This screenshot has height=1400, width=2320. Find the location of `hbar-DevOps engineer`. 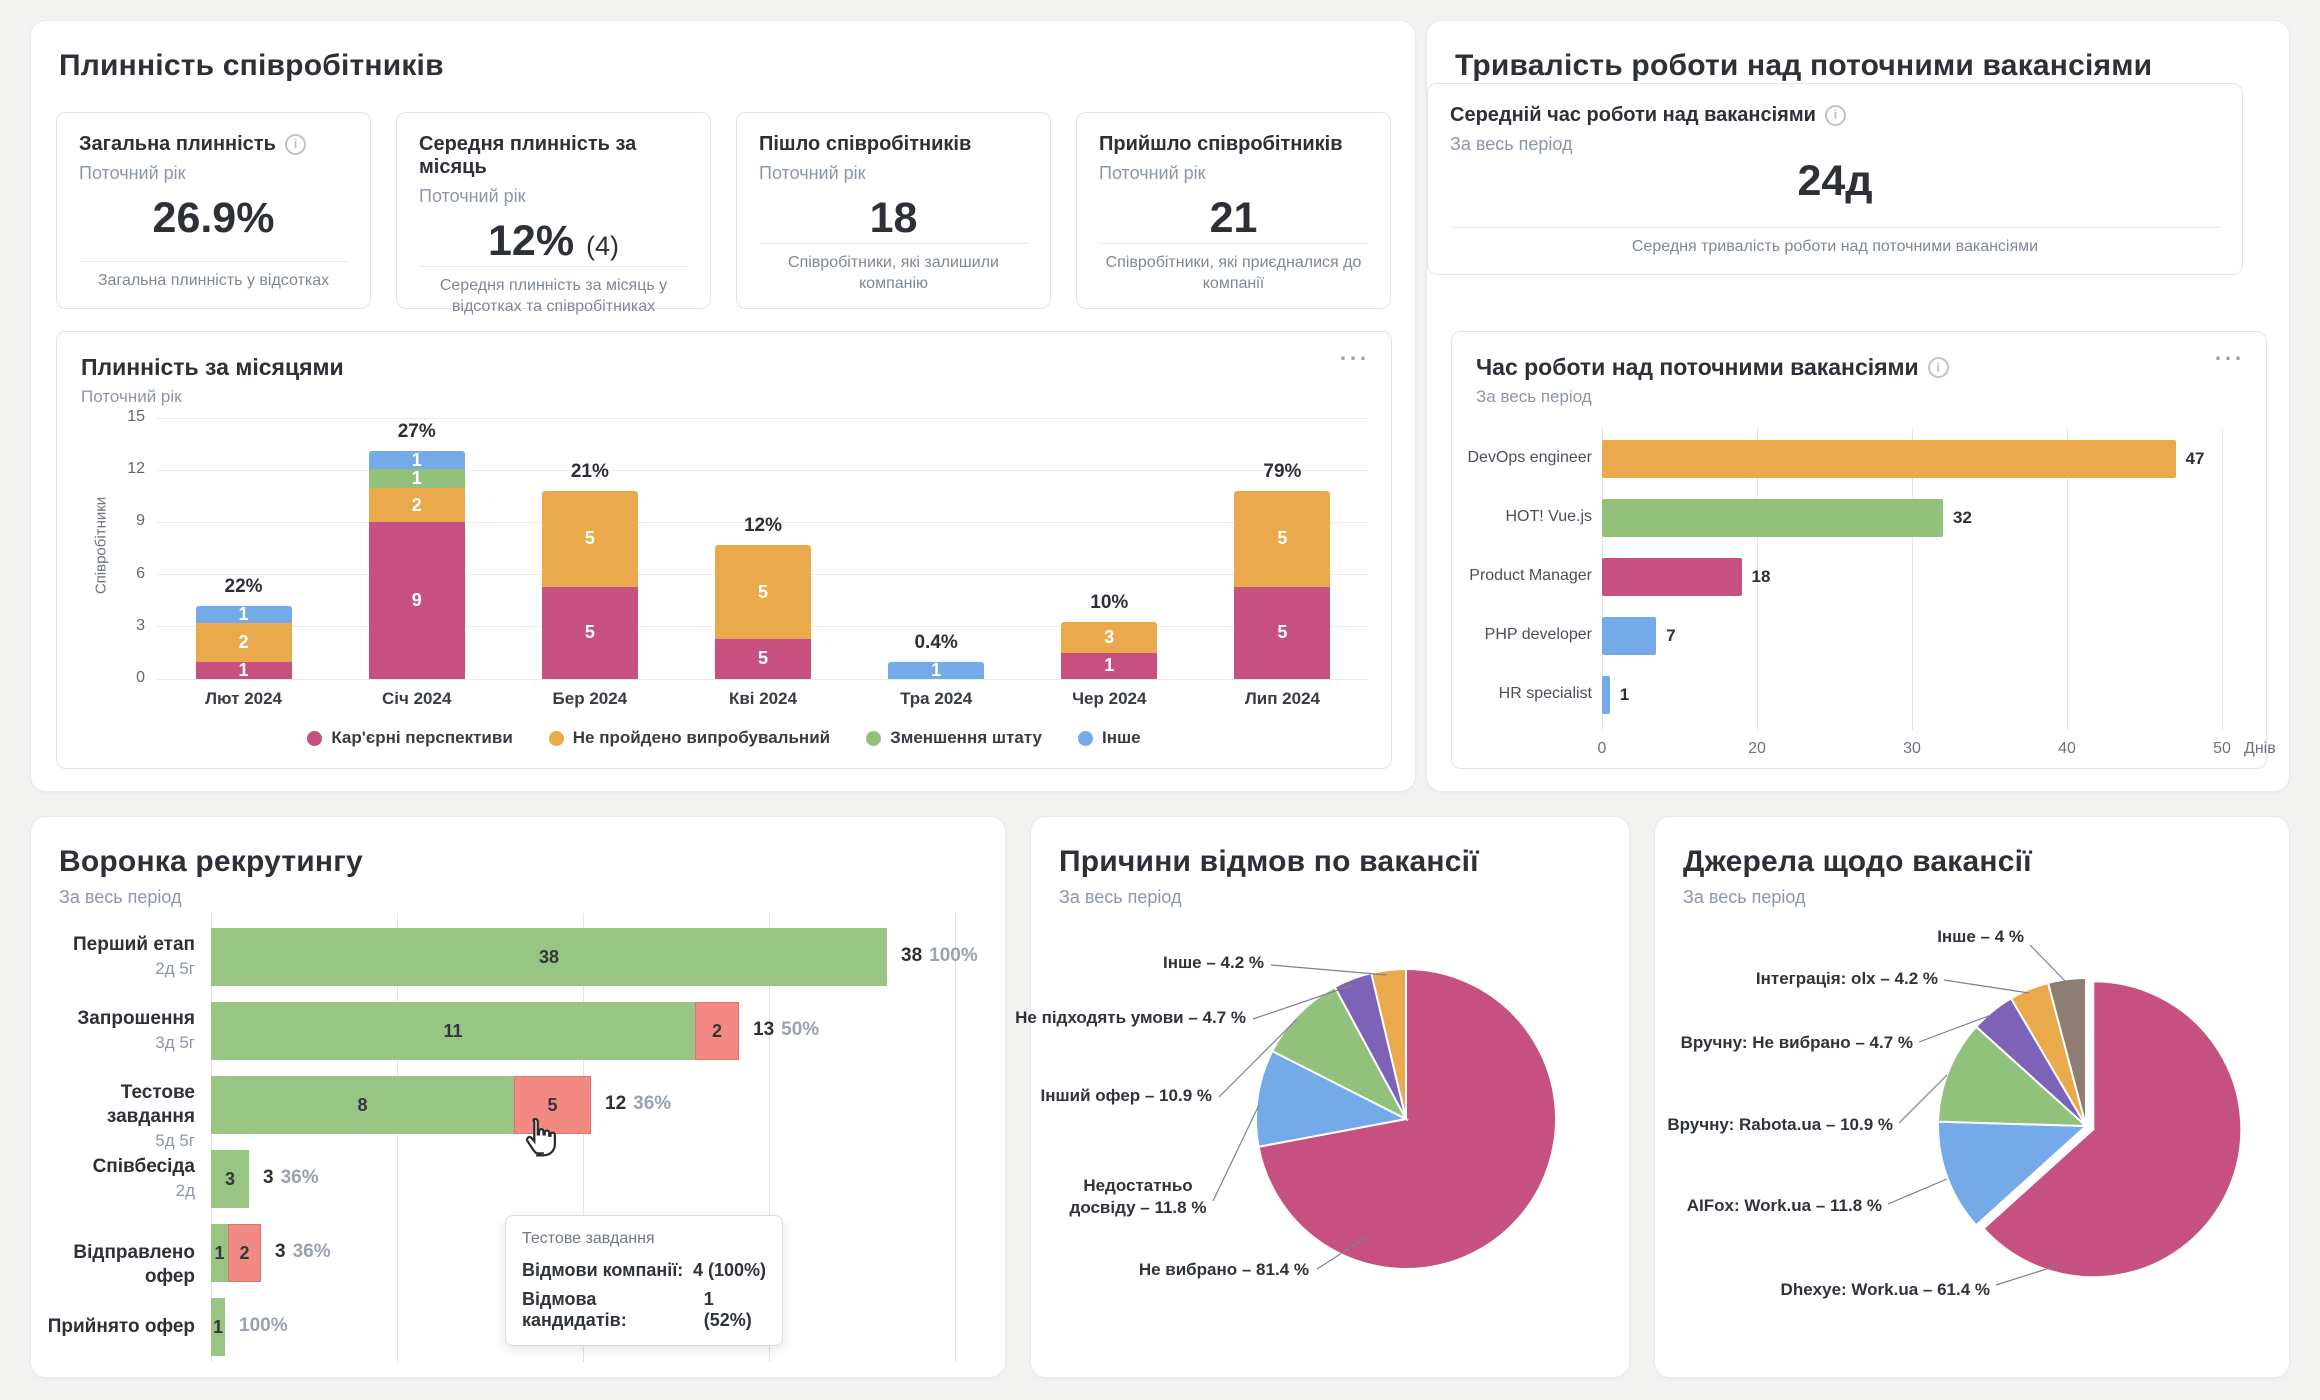

hbar-DevOps engineer is located at coordinates (1889, 459).